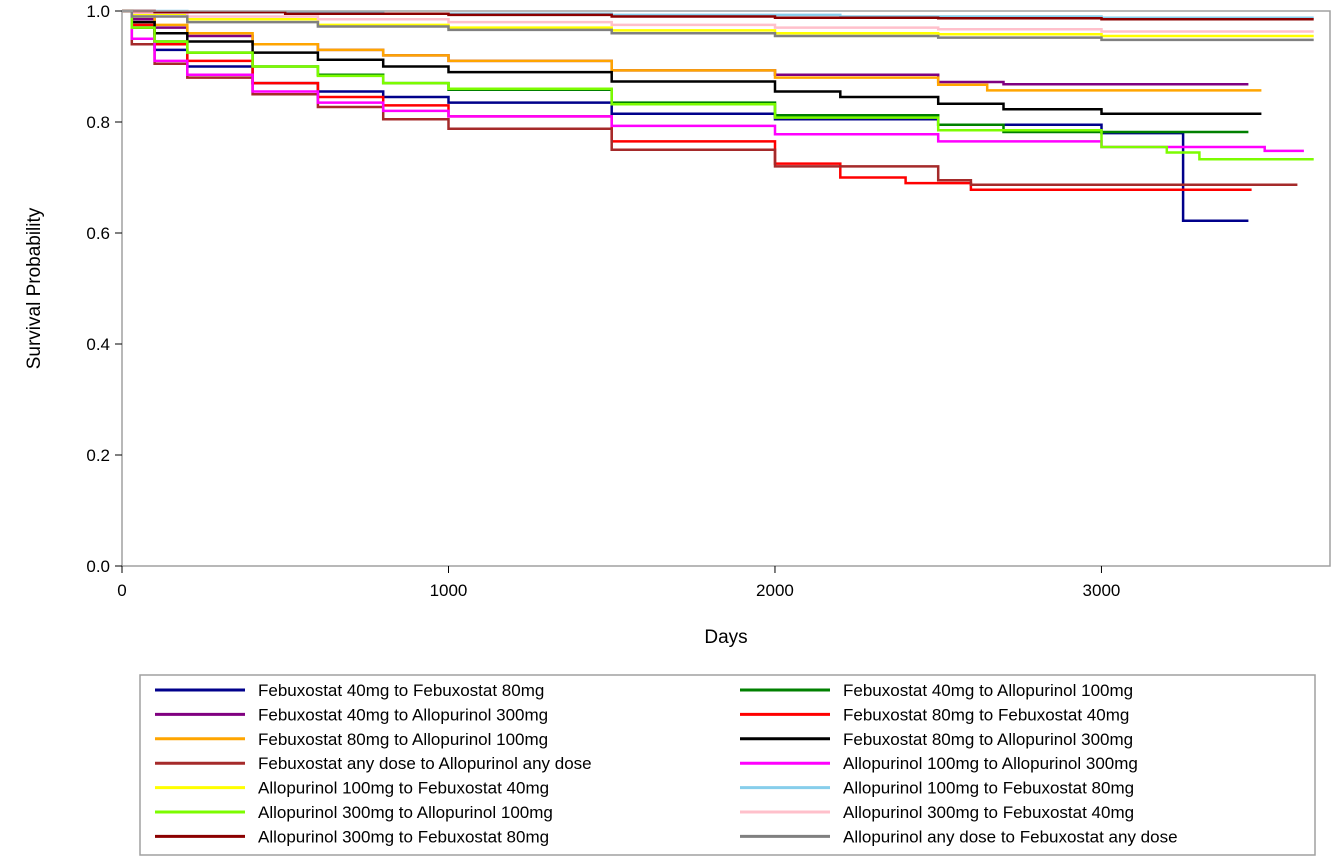 This screenshot has height=859, width=1335. What do you see at coordinates (988, 812) in the screenshot?
I see `legend-label-12: Allopurinol 300mg to Febuxostat 40mg` at bounding box center [988, 812].